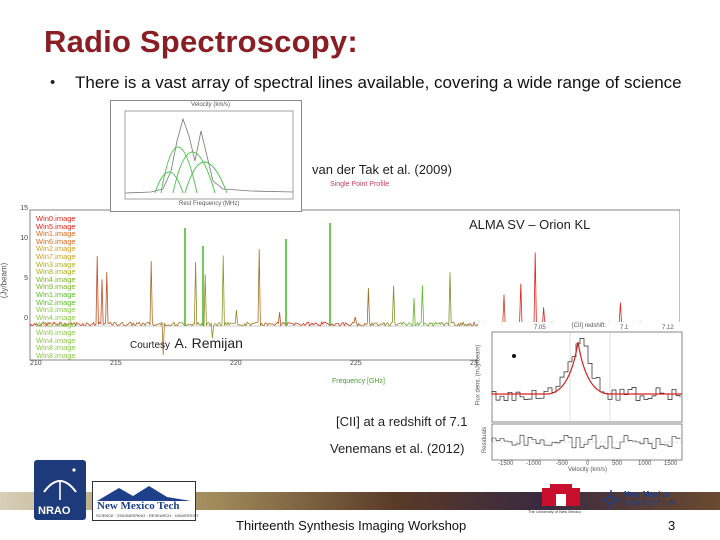 The width and height of the screenshot is (720, 540). What do you see at coordinates (624, 328) in the screenshot?
I see `cii-z-tick: 7.1` at bounding box center [624, 328].